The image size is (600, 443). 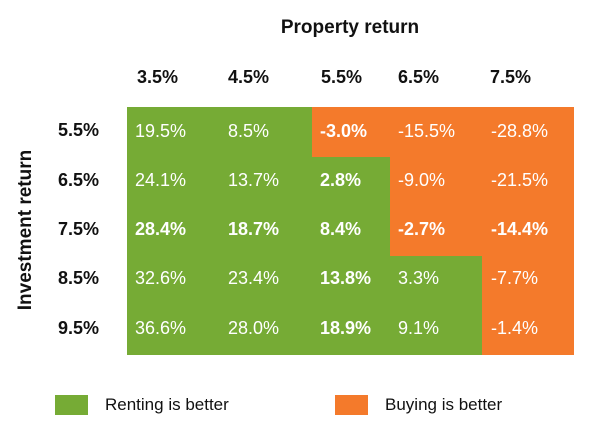 I want to click on cell: 32.6%, so click(x=161, y=278).